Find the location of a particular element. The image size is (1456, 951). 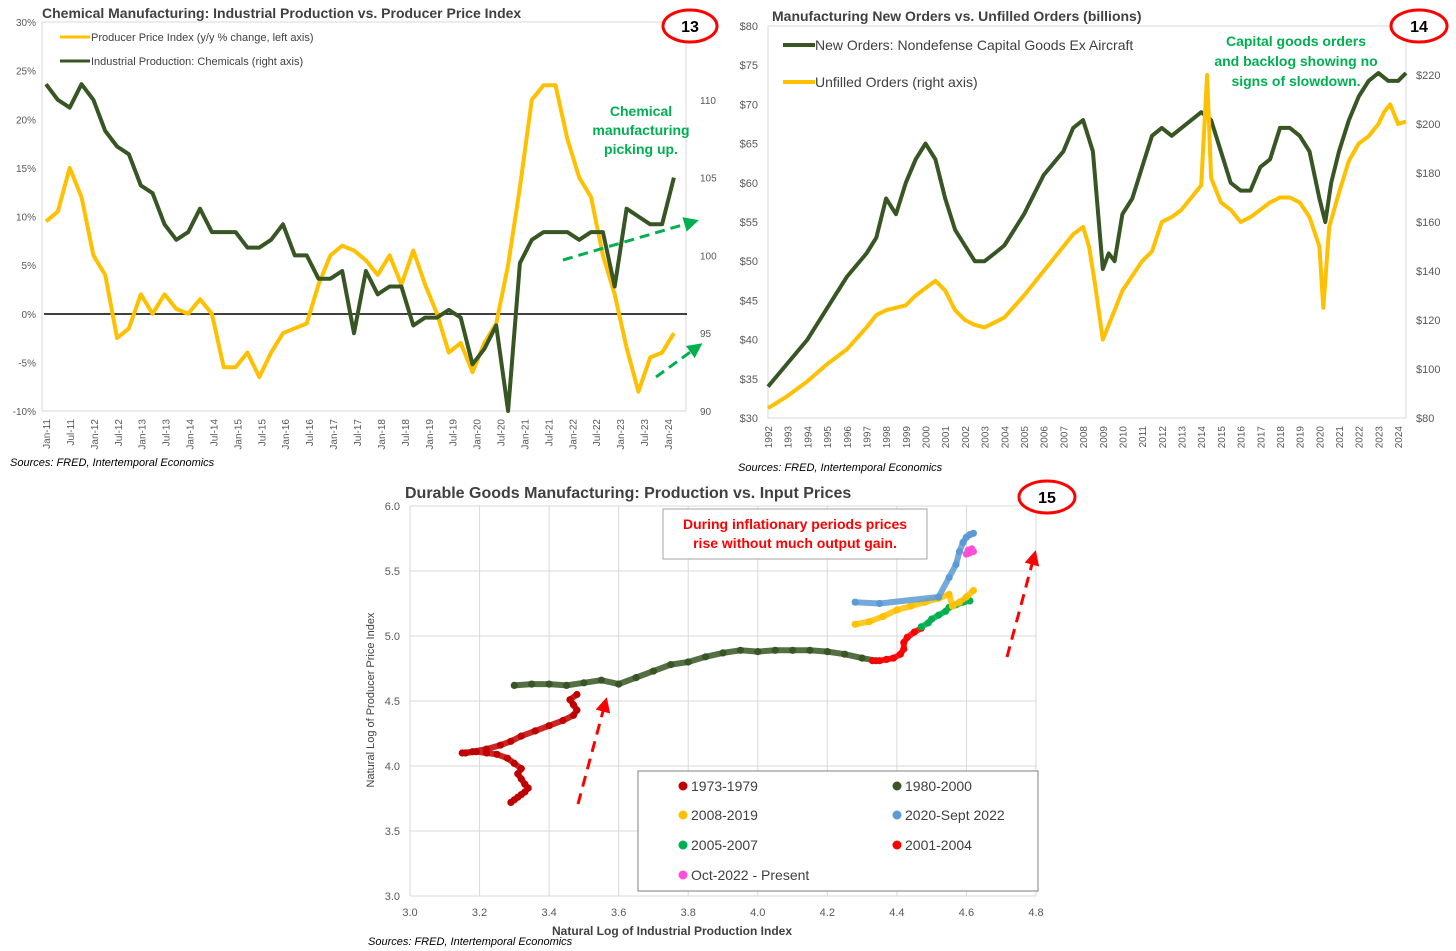

chart-14-x-tick-2001: 2001 is located at coordinates (946, 437).